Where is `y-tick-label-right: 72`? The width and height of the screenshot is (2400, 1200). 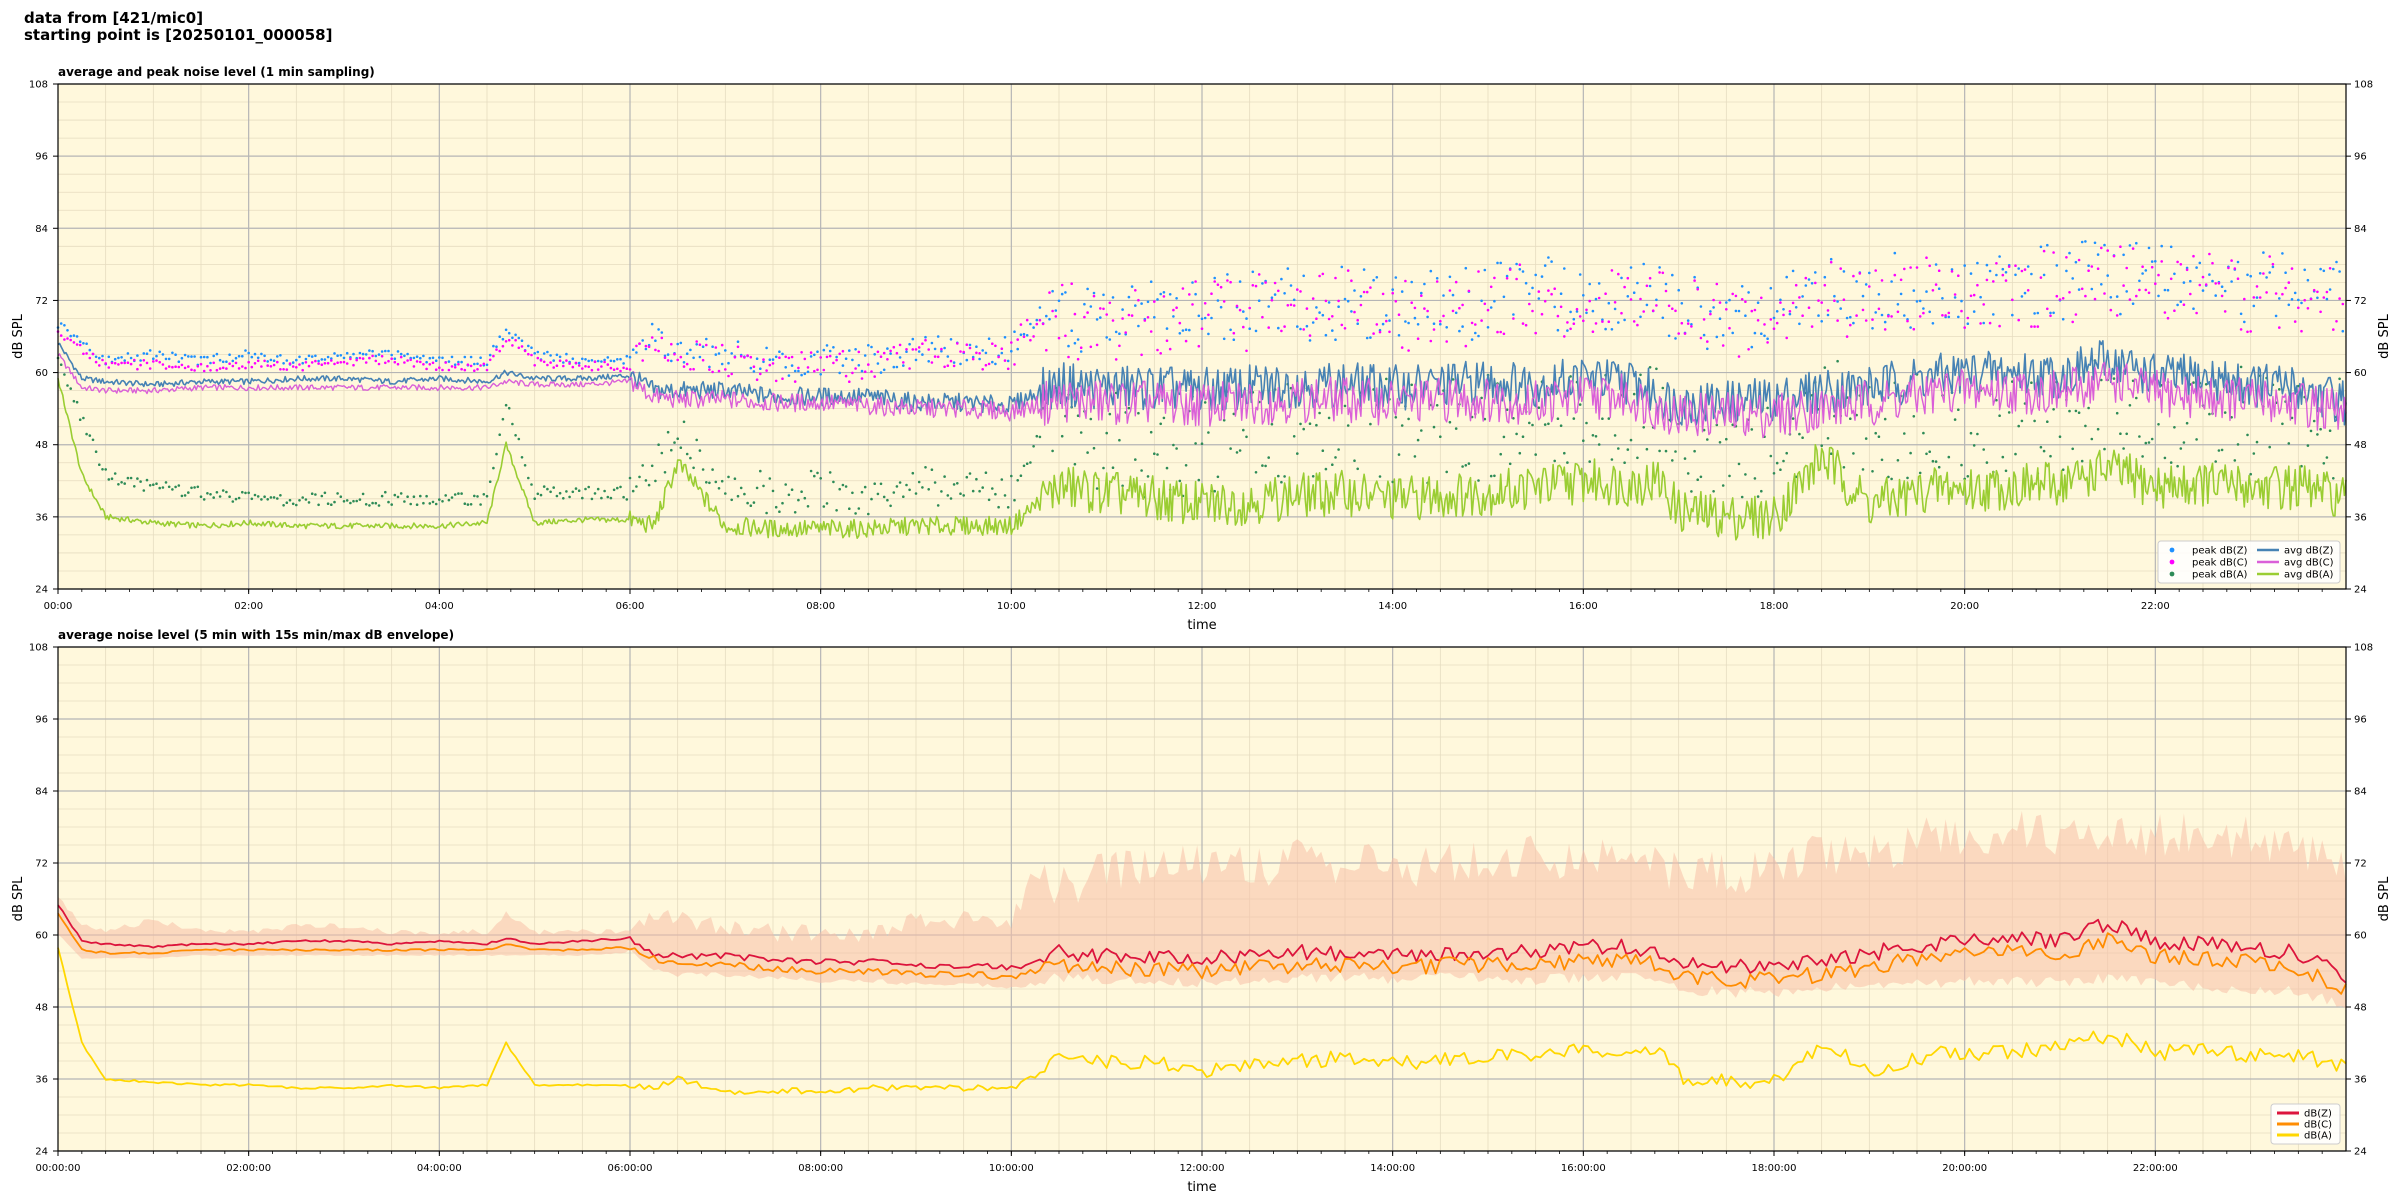
y-tick-label-right: 72 is located at coordinates (2360, 301).